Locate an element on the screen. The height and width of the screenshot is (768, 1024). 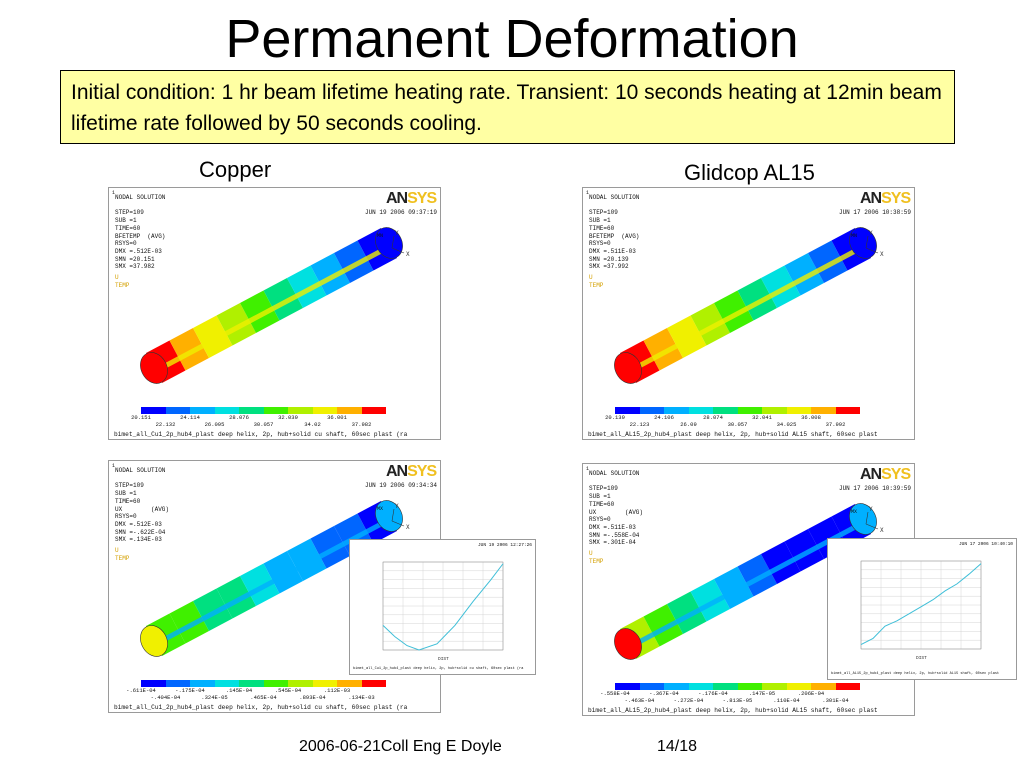
timestamp: JUN 17 2006 10:39:59 is located at coordinates (874, 488).